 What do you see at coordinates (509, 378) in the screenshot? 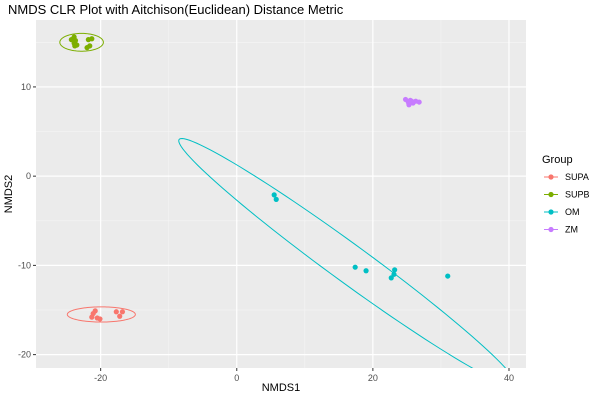
I see `x-tick-label-3: 40` at bounding box center [509, 378].